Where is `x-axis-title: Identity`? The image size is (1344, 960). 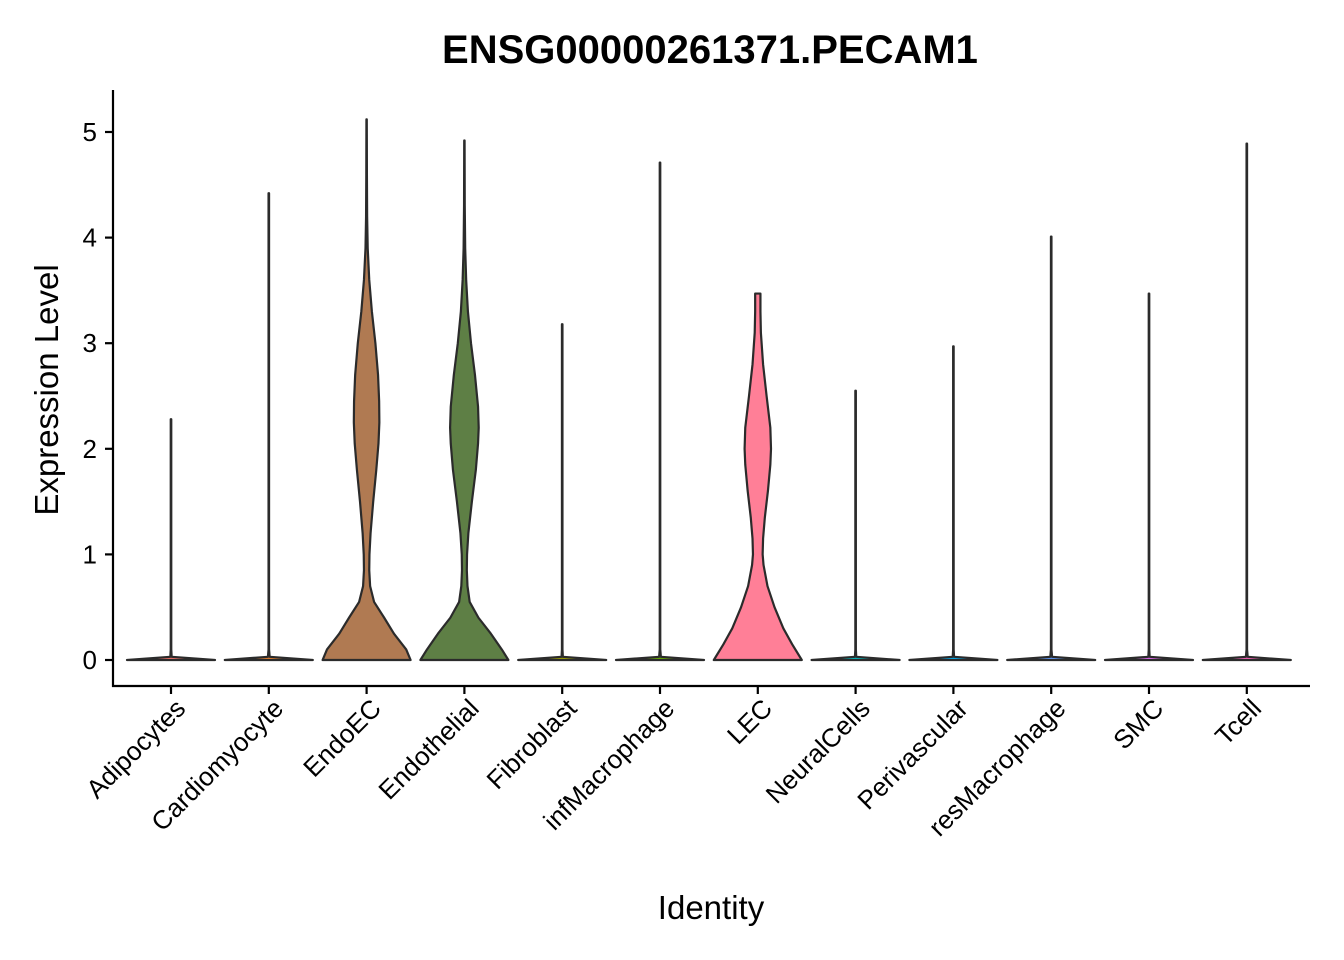
x-axis-title: Identity is located at coordinates (711, 907).